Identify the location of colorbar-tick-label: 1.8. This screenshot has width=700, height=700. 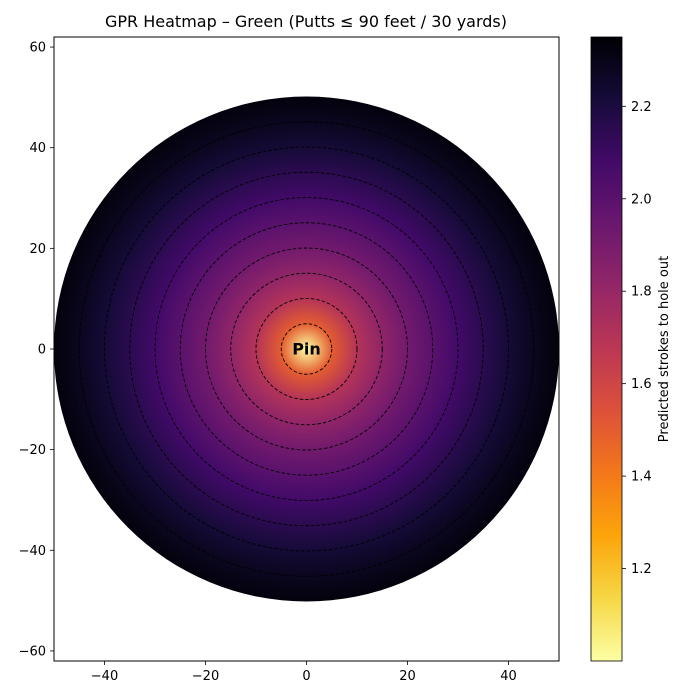
(641, 292).